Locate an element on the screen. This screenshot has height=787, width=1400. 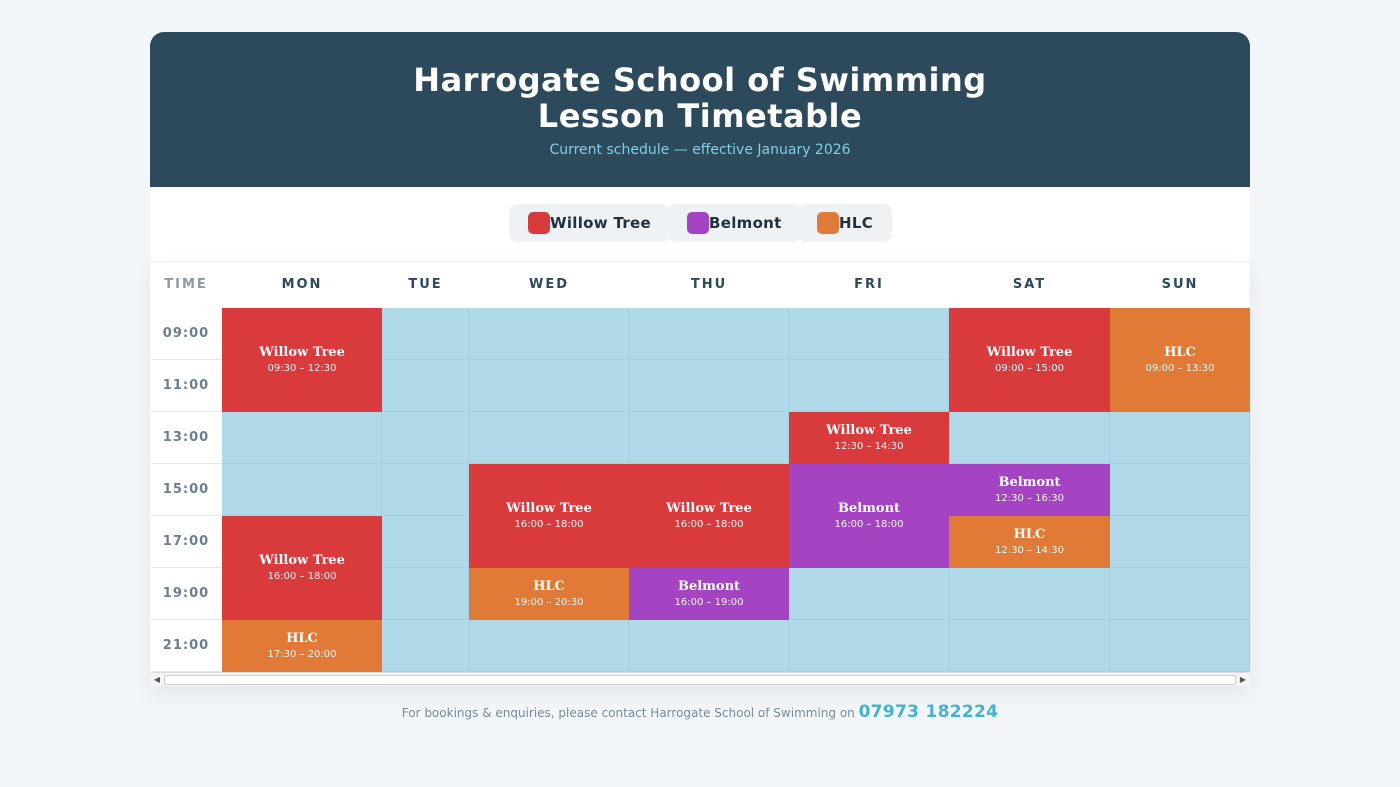
legend-label: Belmont is located at coordinates (745, 223).